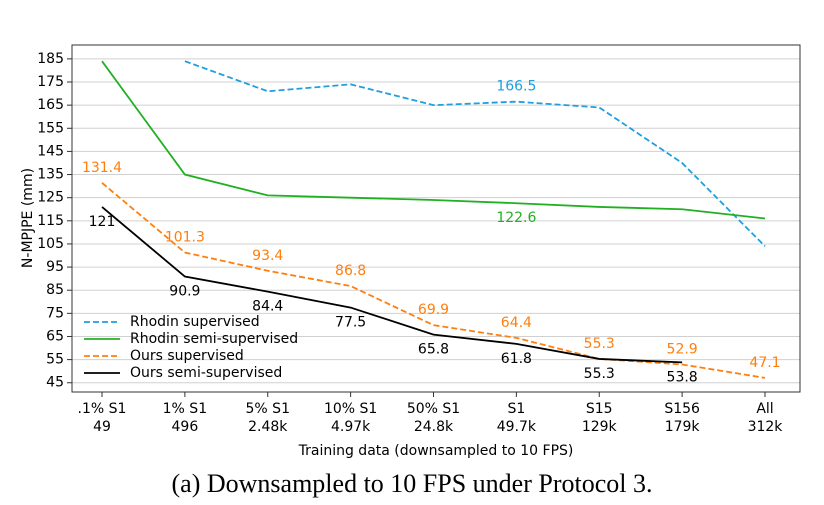 Image resolution: width=824 pixels, height=505 pixels. I want to click on data-label: 65.8, so click(433, 350).